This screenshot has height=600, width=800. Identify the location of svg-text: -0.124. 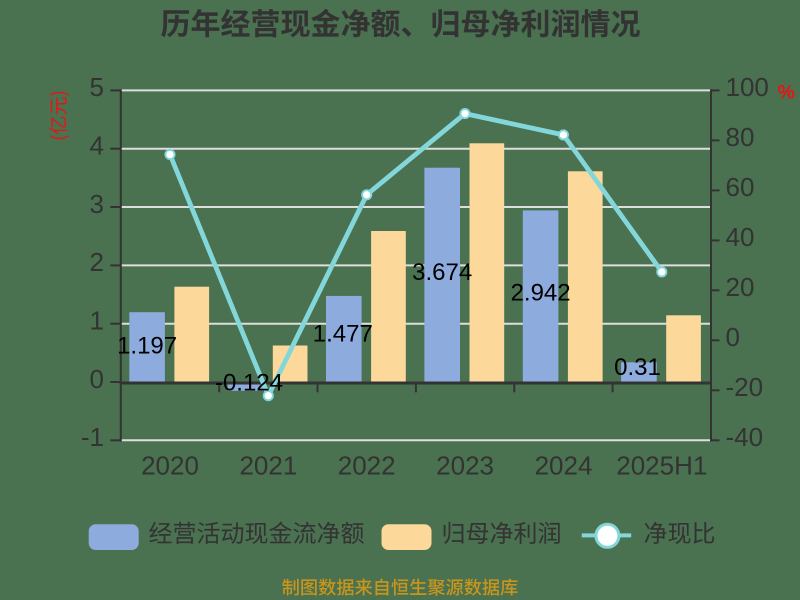
(249, 383).